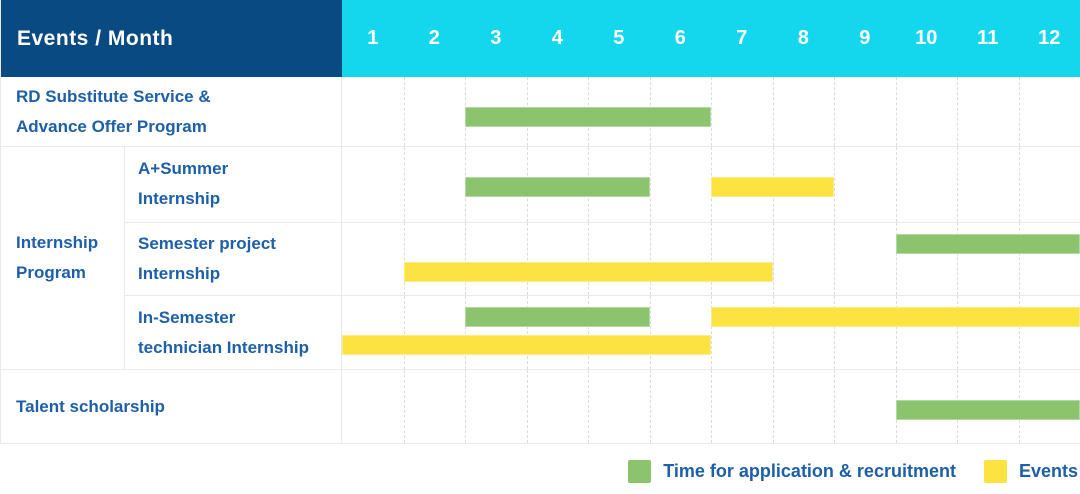 The width and height of the screenshot is (1080, 494). I want to click on legend-item-events: Events, so click(1030, 471).